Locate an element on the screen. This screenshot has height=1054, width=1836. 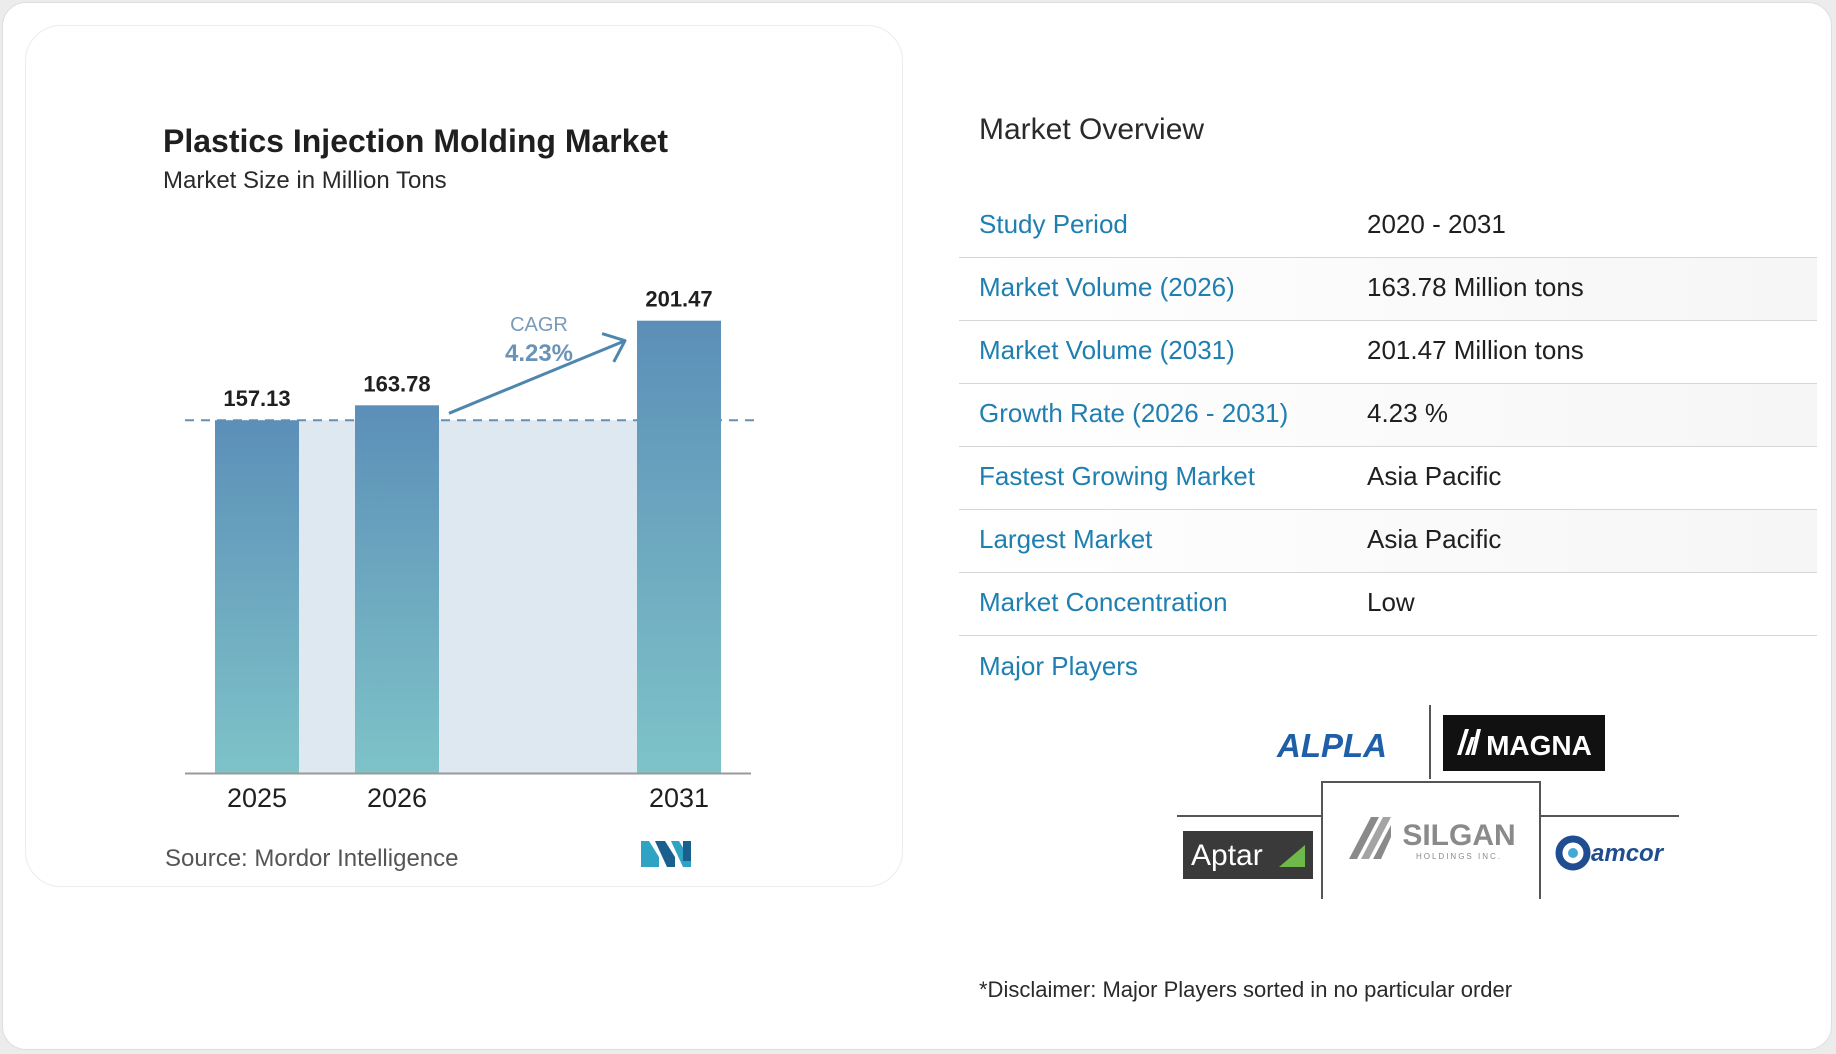
overview-row-growth-rate: Growth Rate (2026 - 2031) 4.23 % is located at coordinates (1388, 415).